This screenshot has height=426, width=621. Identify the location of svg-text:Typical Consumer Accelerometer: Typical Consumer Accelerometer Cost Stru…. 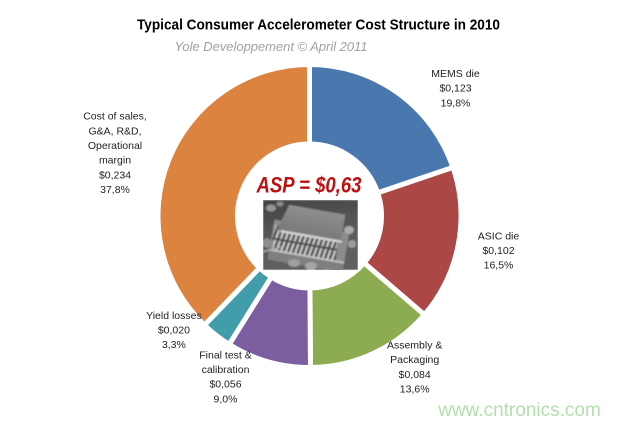
(318, 25).